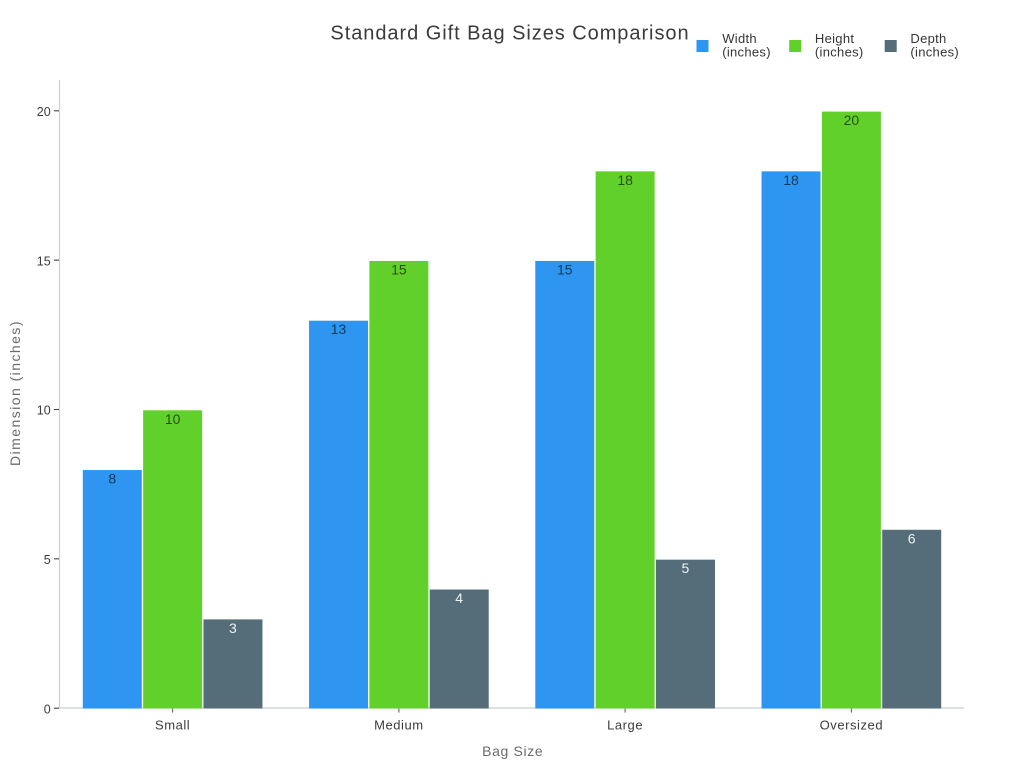 This screenshot has width=1024, height=768. What do you see at coordinates (739, 38) in the screenshot?
I see `svg-text: Width` at bounding box center [739, 38].